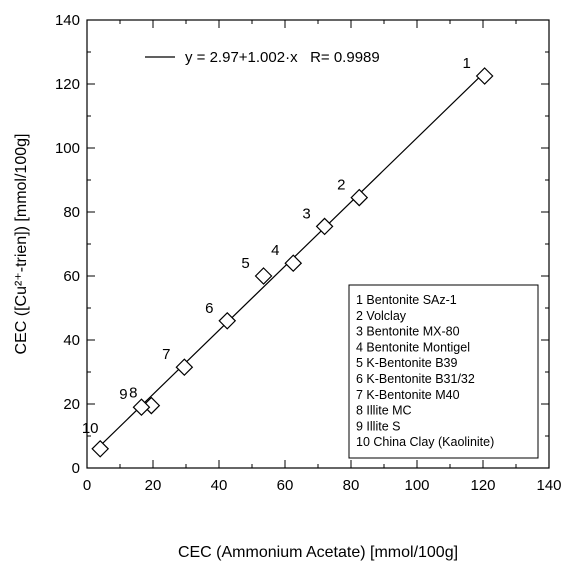 This screenshot has width=584, height=566. I want to click on y-tick-label: 120, so click(67, 84).